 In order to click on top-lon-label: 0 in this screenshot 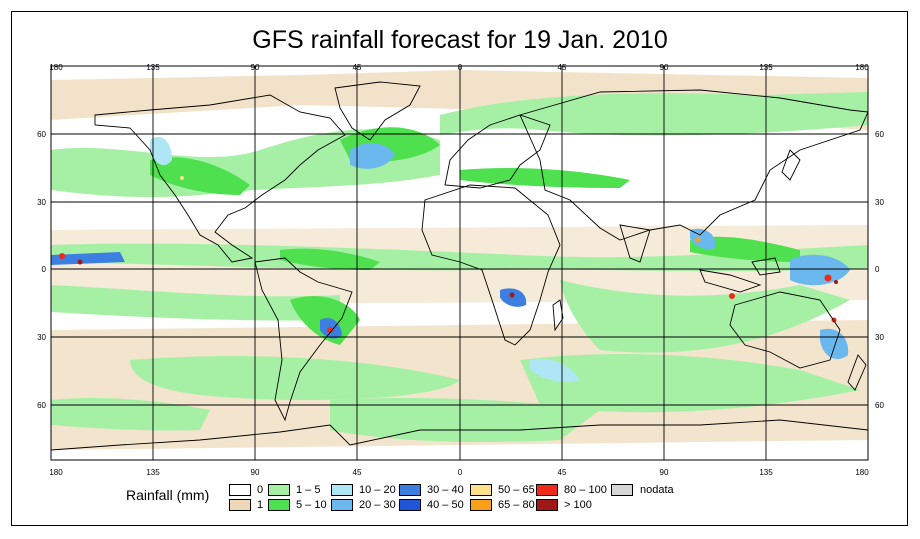, I will do `click(460, 67)`.